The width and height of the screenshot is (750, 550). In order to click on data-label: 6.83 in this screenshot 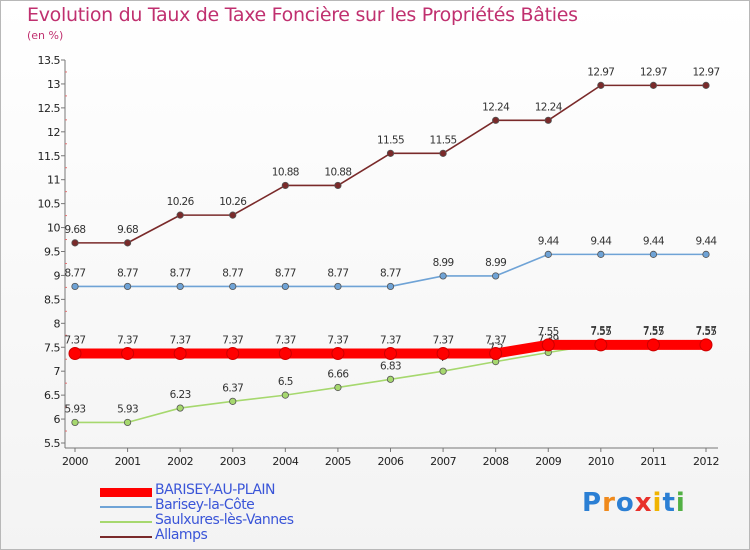, I will do `click(390, 366)`.